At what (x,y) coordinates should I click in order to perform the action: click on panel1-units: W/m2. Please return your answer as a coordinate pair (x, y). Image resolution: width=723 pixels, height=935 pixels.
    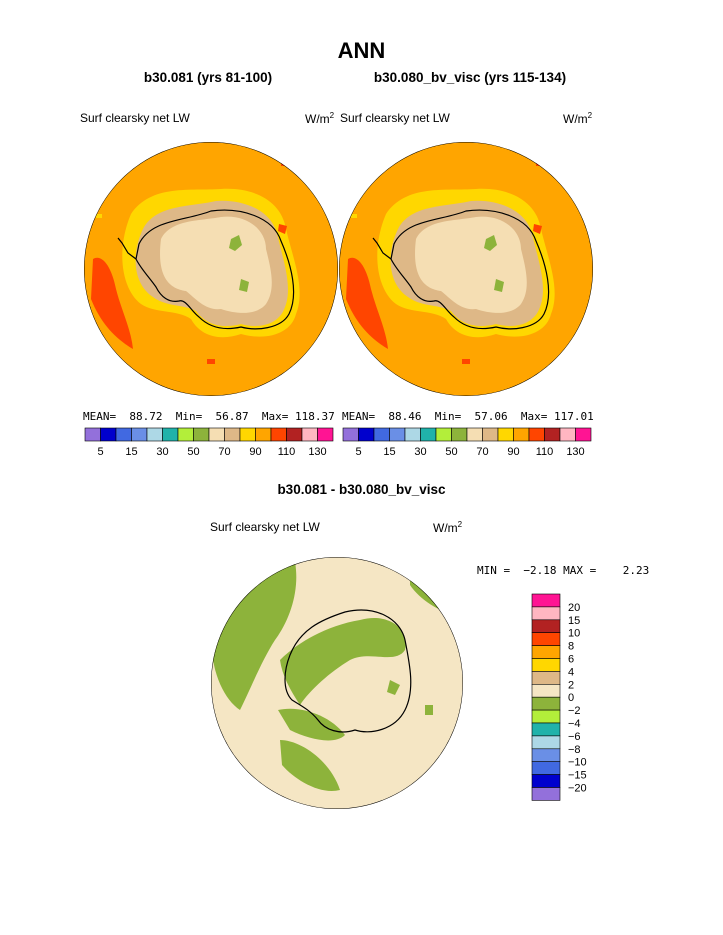
    Looking at the image, I should click on (320, 118).